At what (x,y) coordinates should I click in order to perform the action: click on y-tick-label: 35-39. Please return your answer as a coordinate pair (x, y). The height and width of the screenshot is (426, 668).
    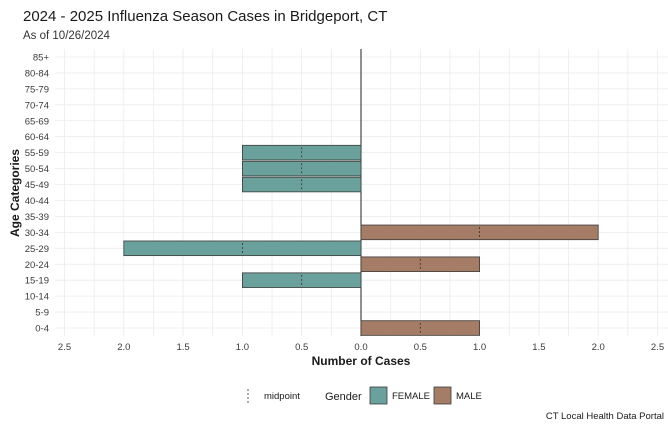
    Looking at the image, I should click on (37, 217).